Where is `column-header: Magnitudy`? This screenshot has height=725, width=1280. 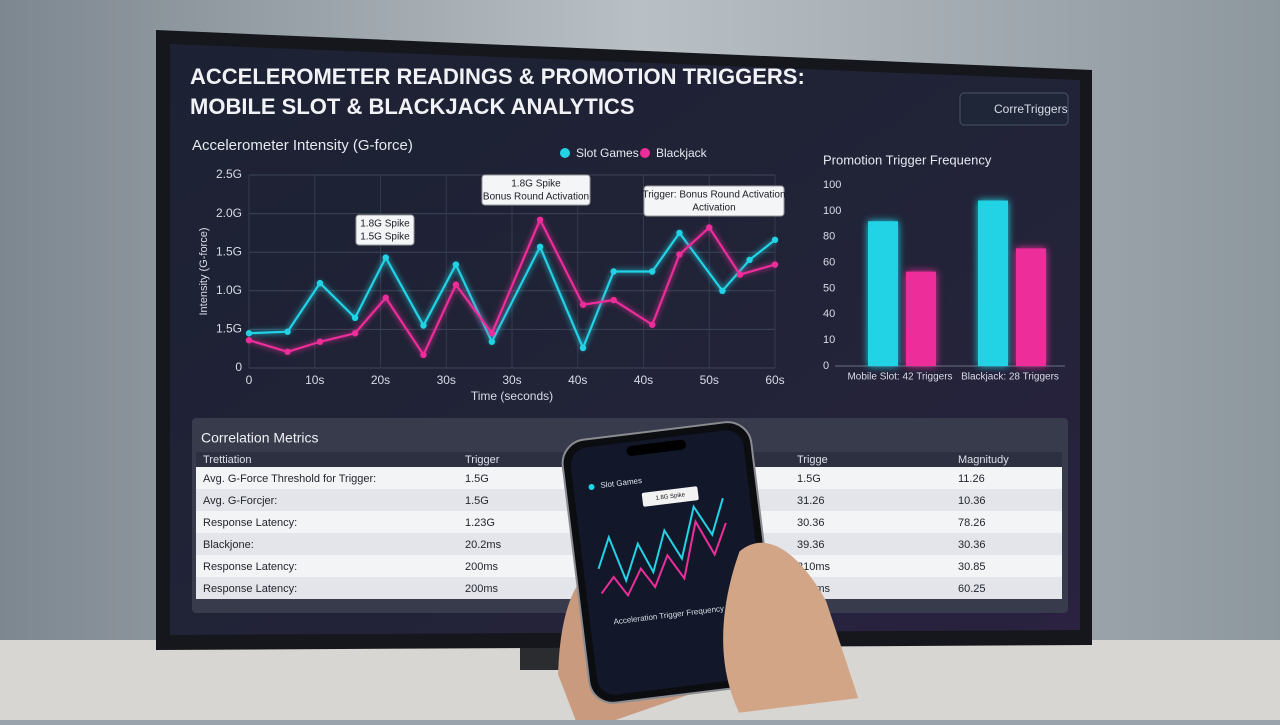 column-header: Magnitudy is located at coordinates (983, 460).